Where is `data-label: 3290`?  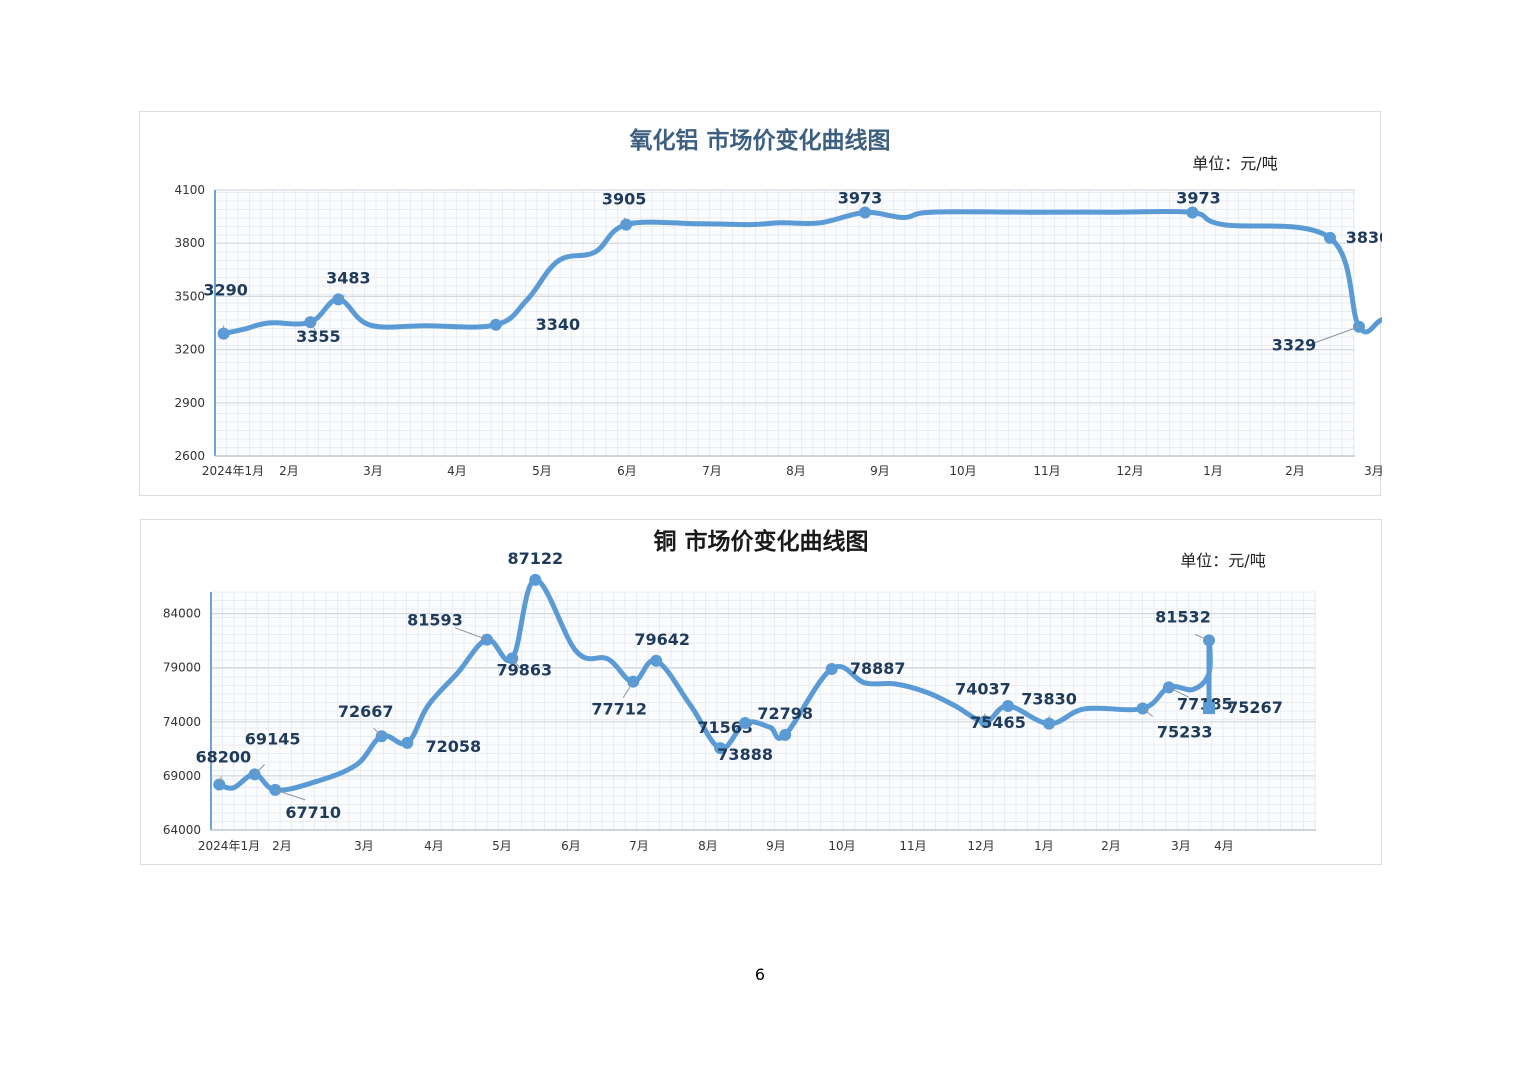
data-label: 3290 is located at coordinates (225, 290).